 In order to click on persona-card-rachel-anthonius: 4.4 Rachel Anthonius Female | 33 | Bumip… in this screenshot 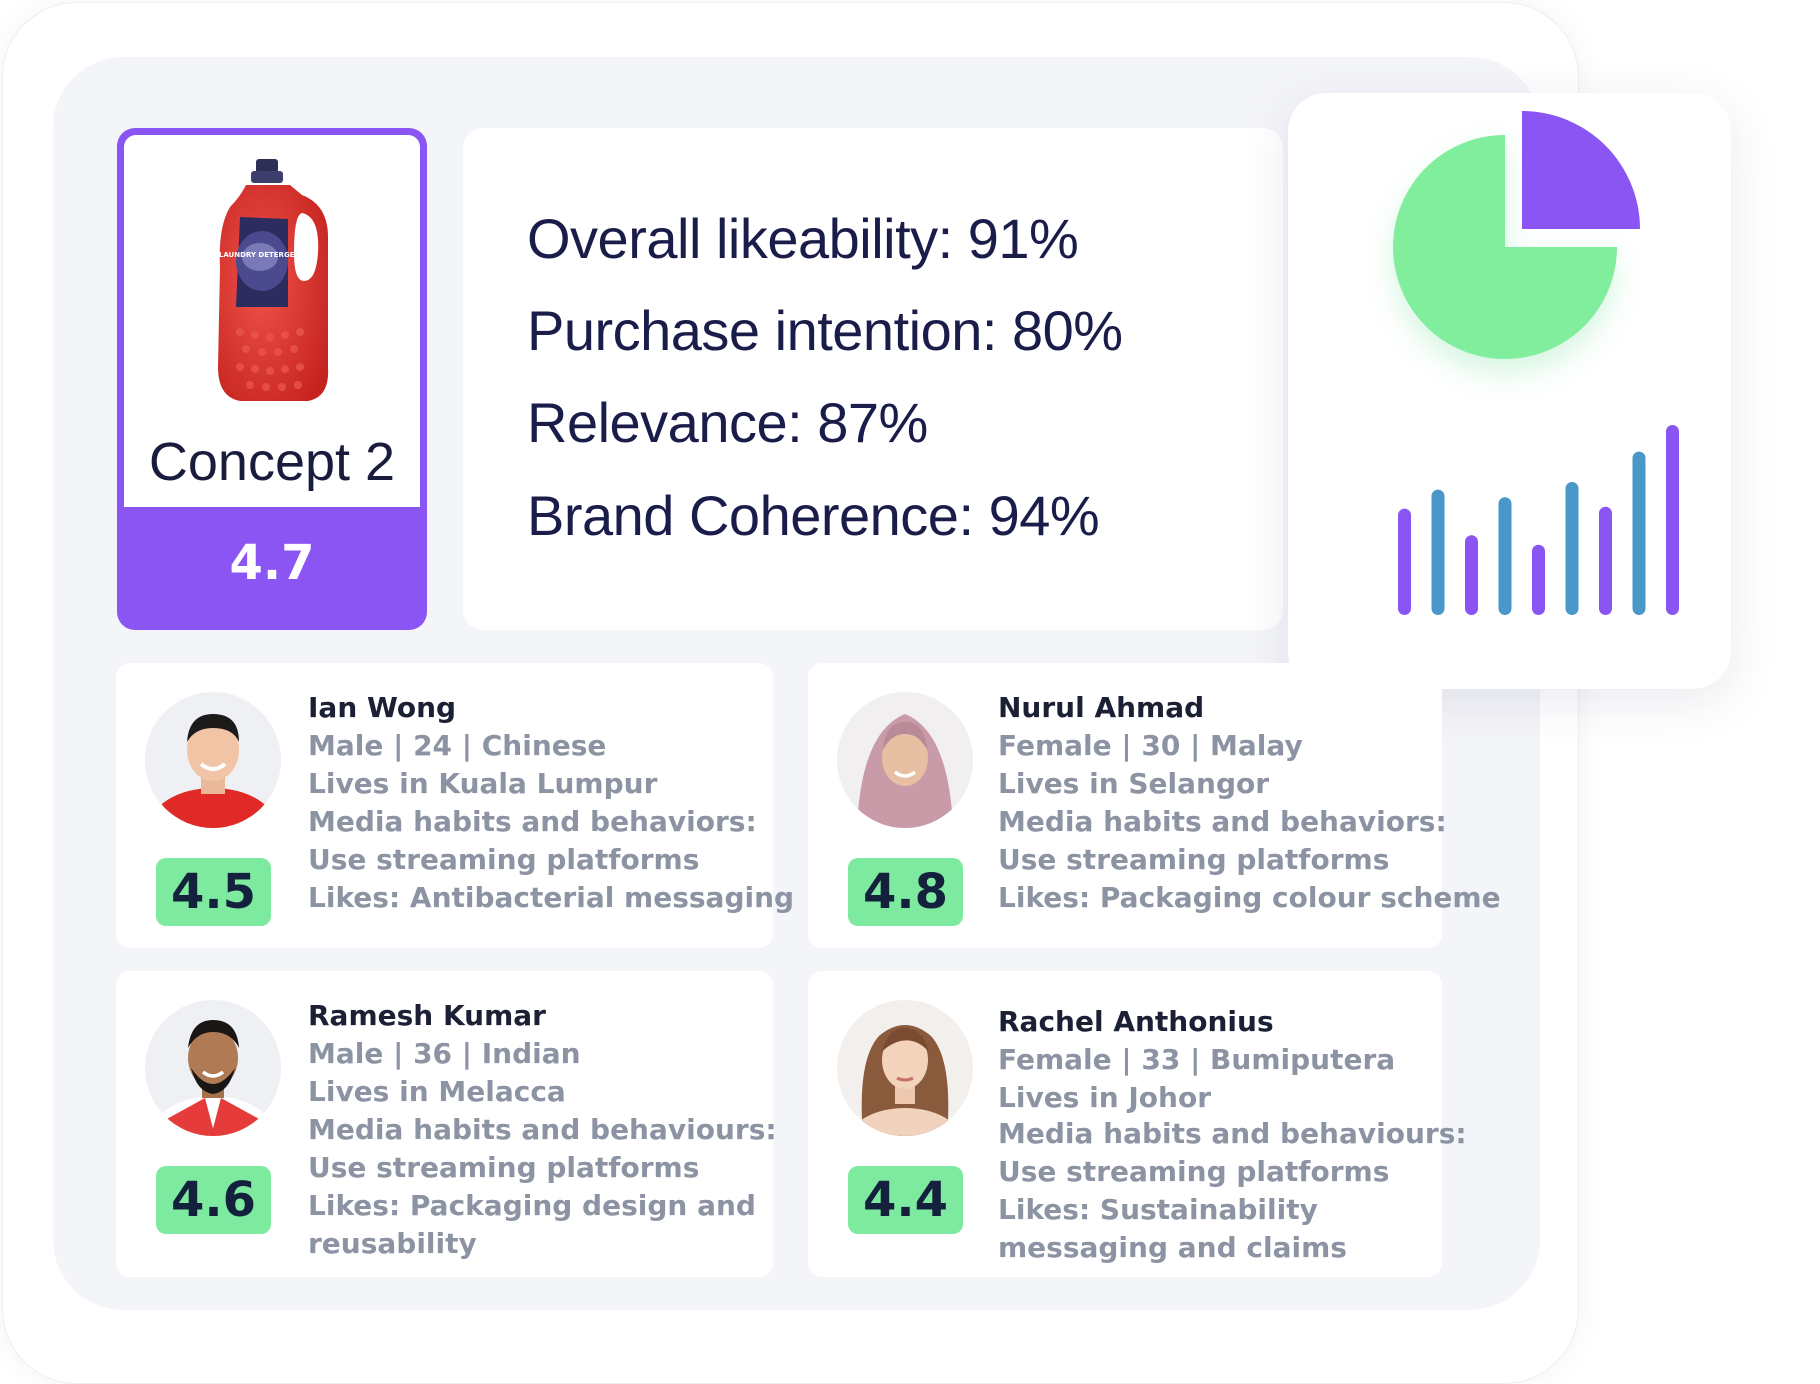, I will do `click(1137, 1124)`.